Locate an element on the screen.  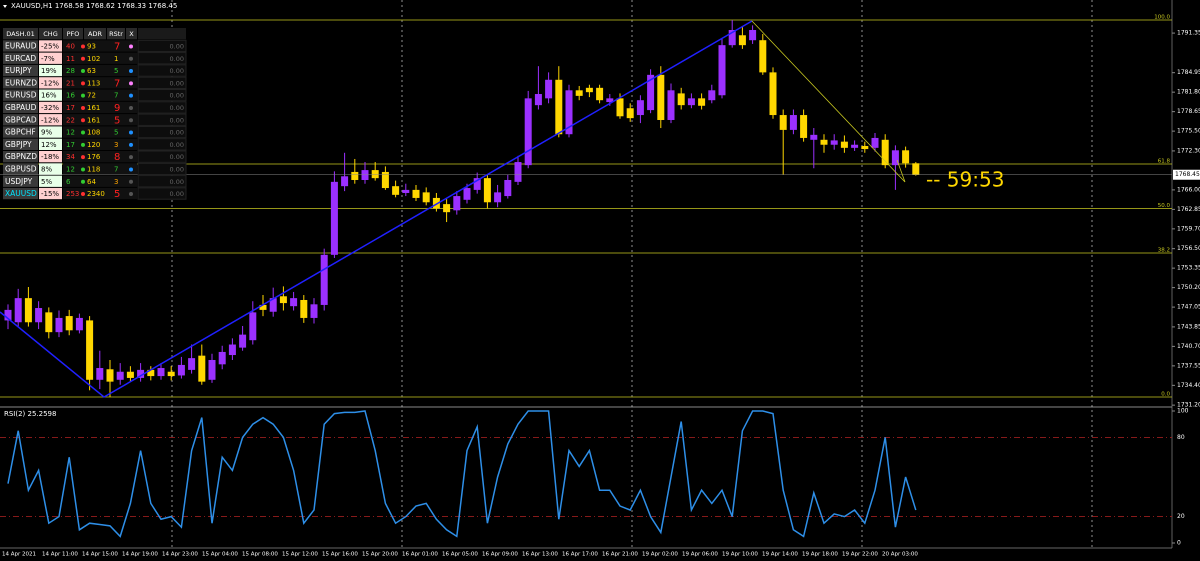
bid-box is located at coordinates (1186, 174).